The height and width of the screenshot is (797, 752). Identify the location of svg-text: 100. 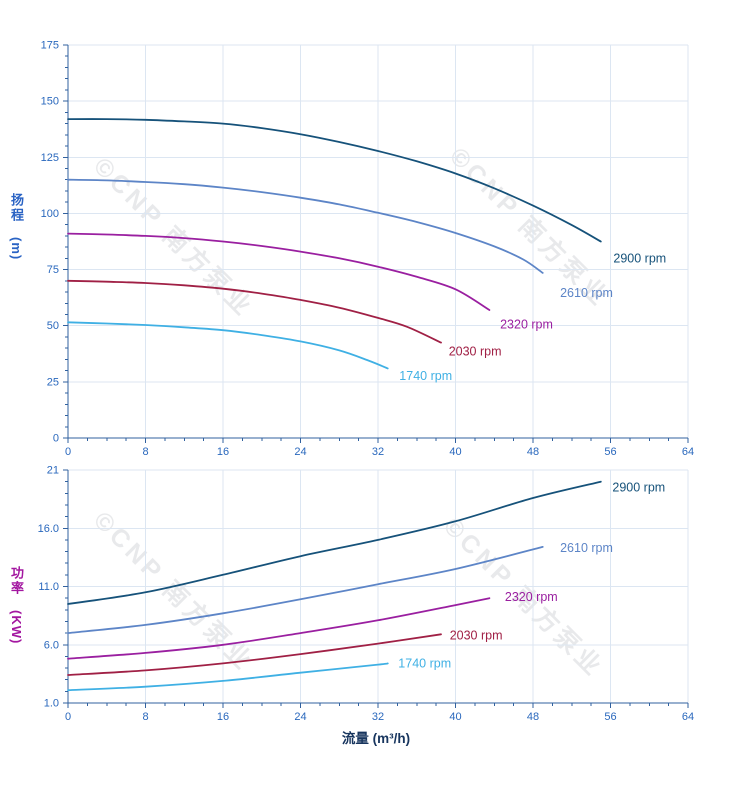
(50, 214).